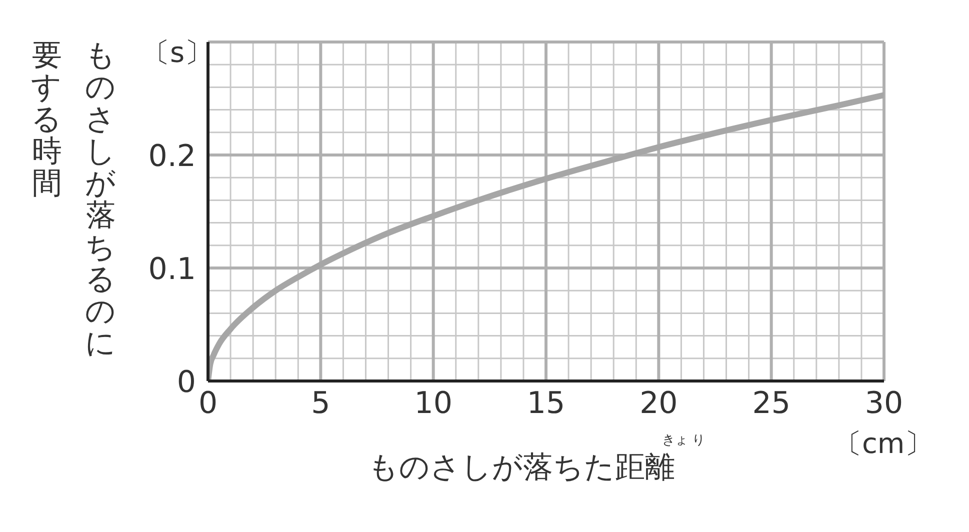  Describe the element at coordinates (521, 468) in the screenshot. I see `x-axis-title: ものさしが落ちた距離` at that location.